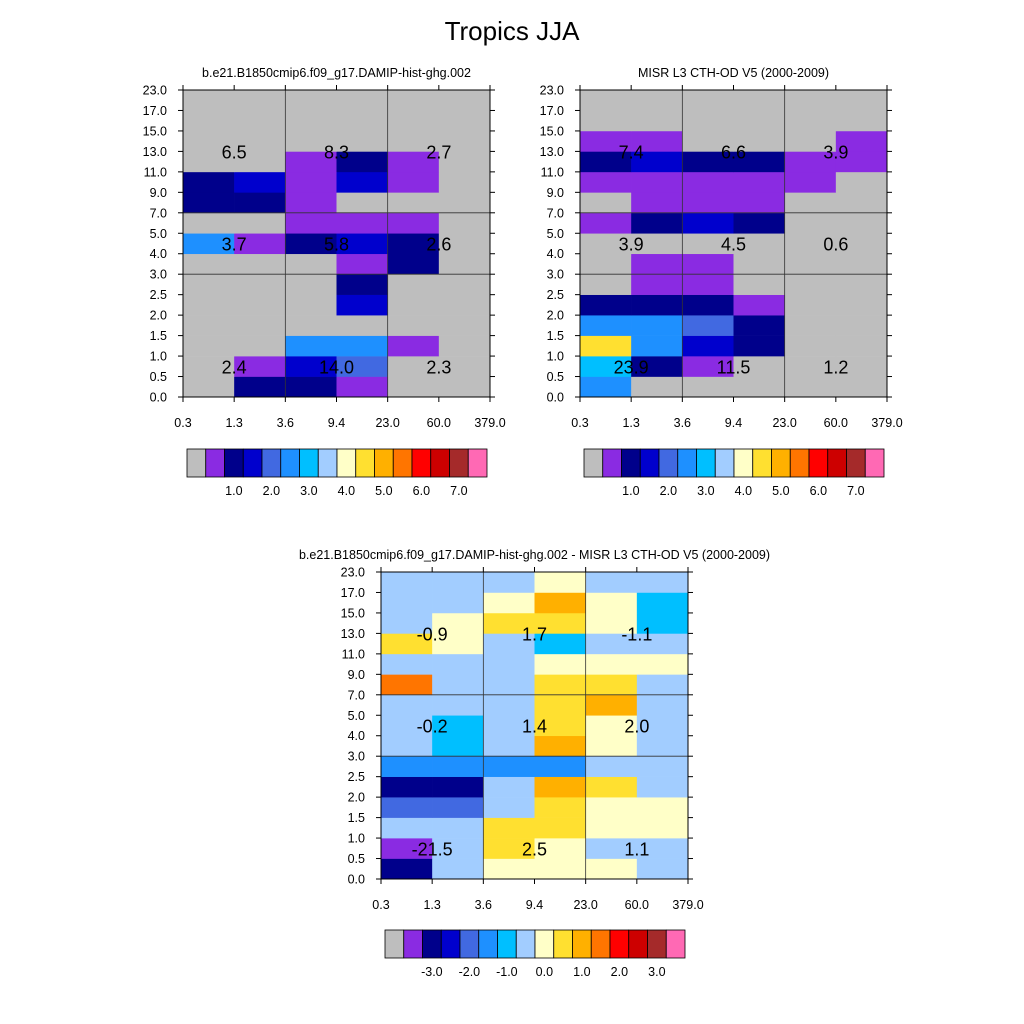  I want to click on x-tick-label: 23.0, so click(784, 423).